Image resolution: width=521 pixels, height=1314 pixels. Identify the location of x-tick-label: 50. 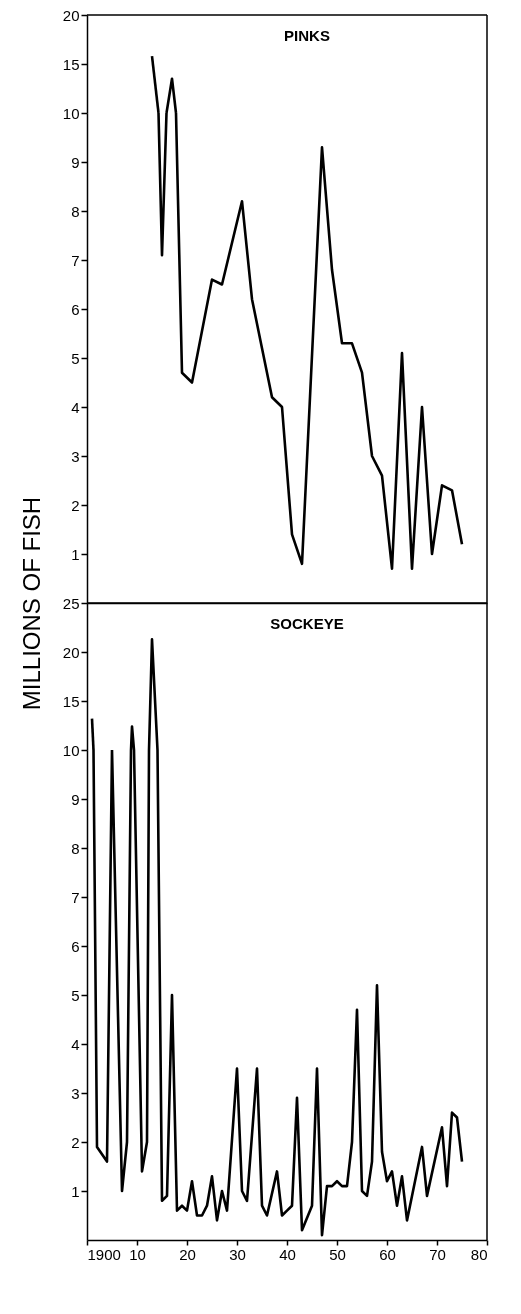
(337, 1254).